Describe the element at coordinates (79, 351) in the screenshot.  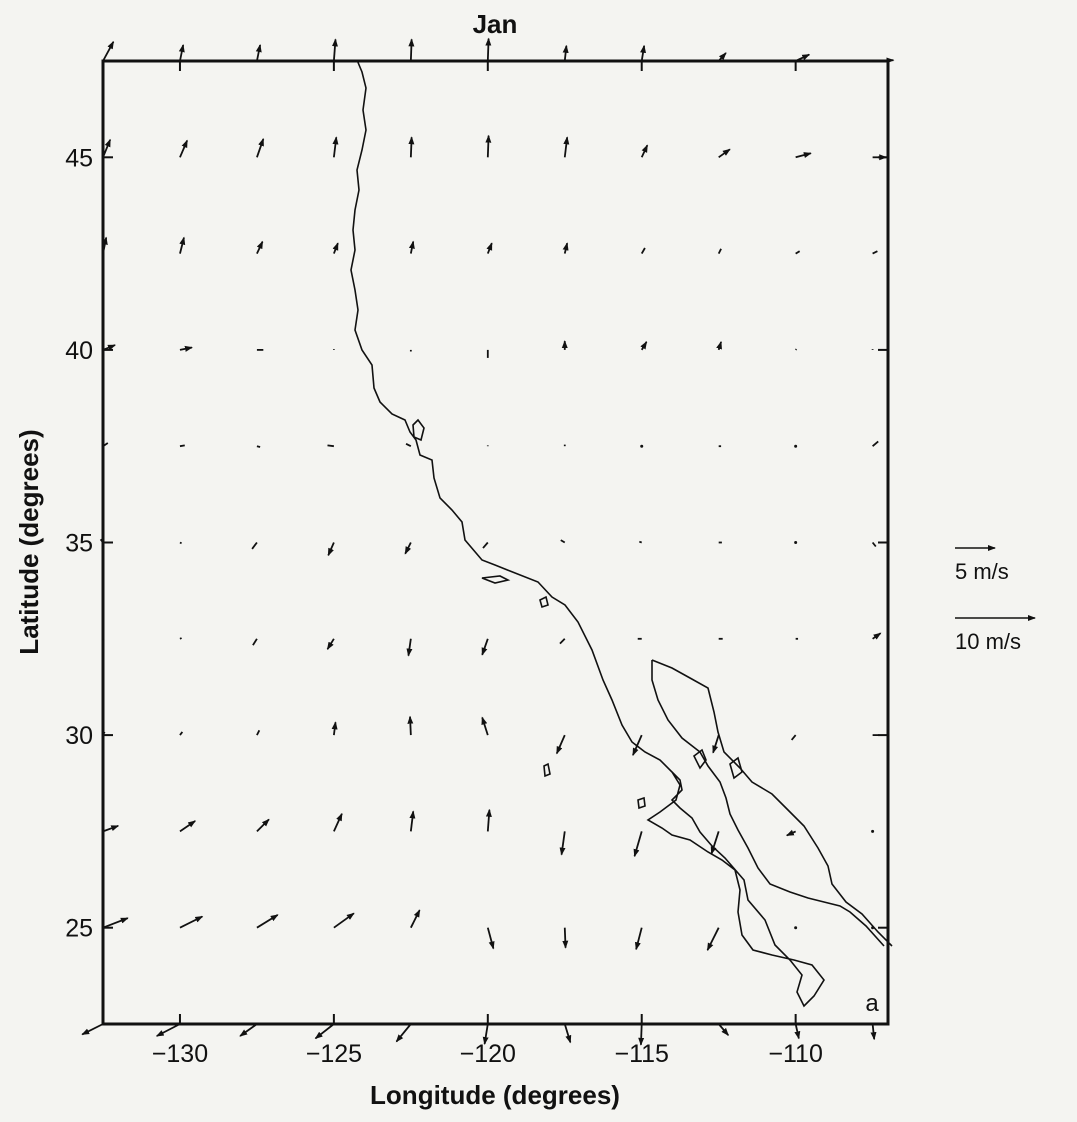
I see `y-tick-label: 40` at that location.